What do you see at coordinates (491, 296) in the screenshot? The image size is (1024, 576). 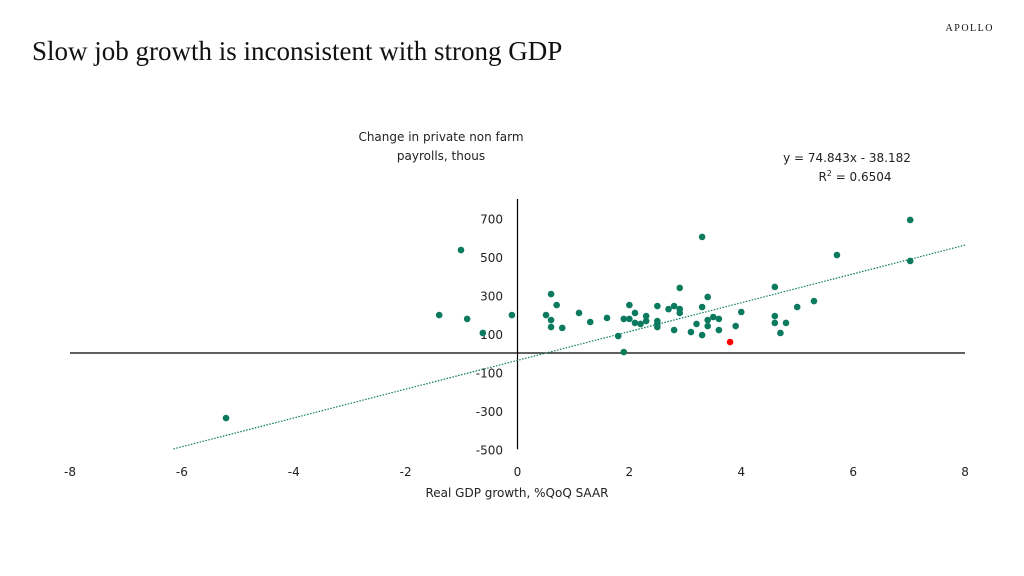 I see `y-tick-label: 300` at bounding box center [491, 296].